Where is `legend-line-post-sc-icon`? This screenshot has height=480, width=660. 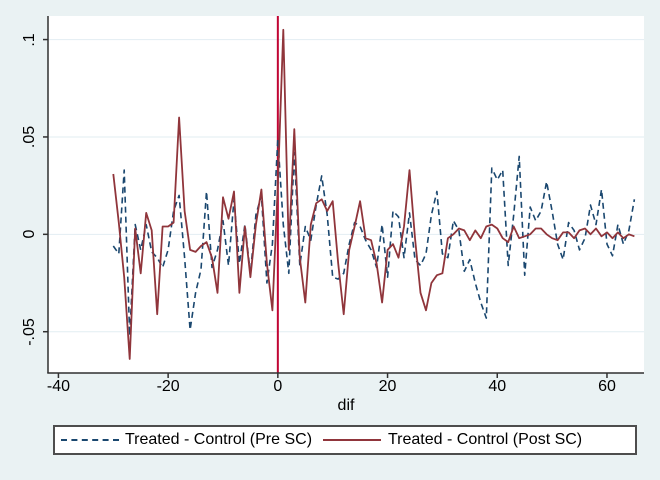
legend-line-post-sc-icon is located at coordinates (352, 440).